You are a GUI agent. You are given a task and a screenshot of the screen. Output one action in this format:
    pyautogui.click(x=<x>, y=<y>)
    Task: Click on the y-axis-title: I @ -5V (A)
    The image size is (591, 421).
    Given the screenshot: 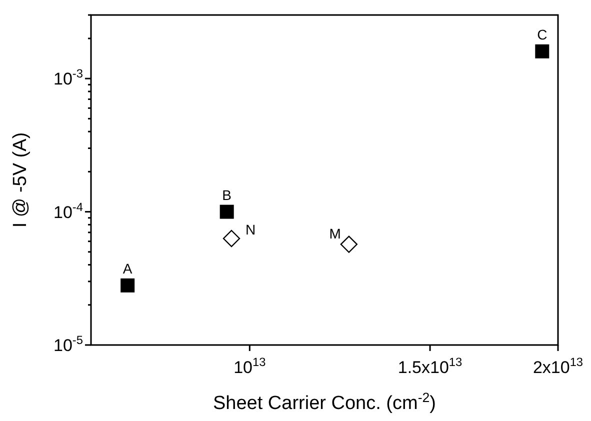 What is the action you would take?
    pyautogui.click(x=20, y=180)
    